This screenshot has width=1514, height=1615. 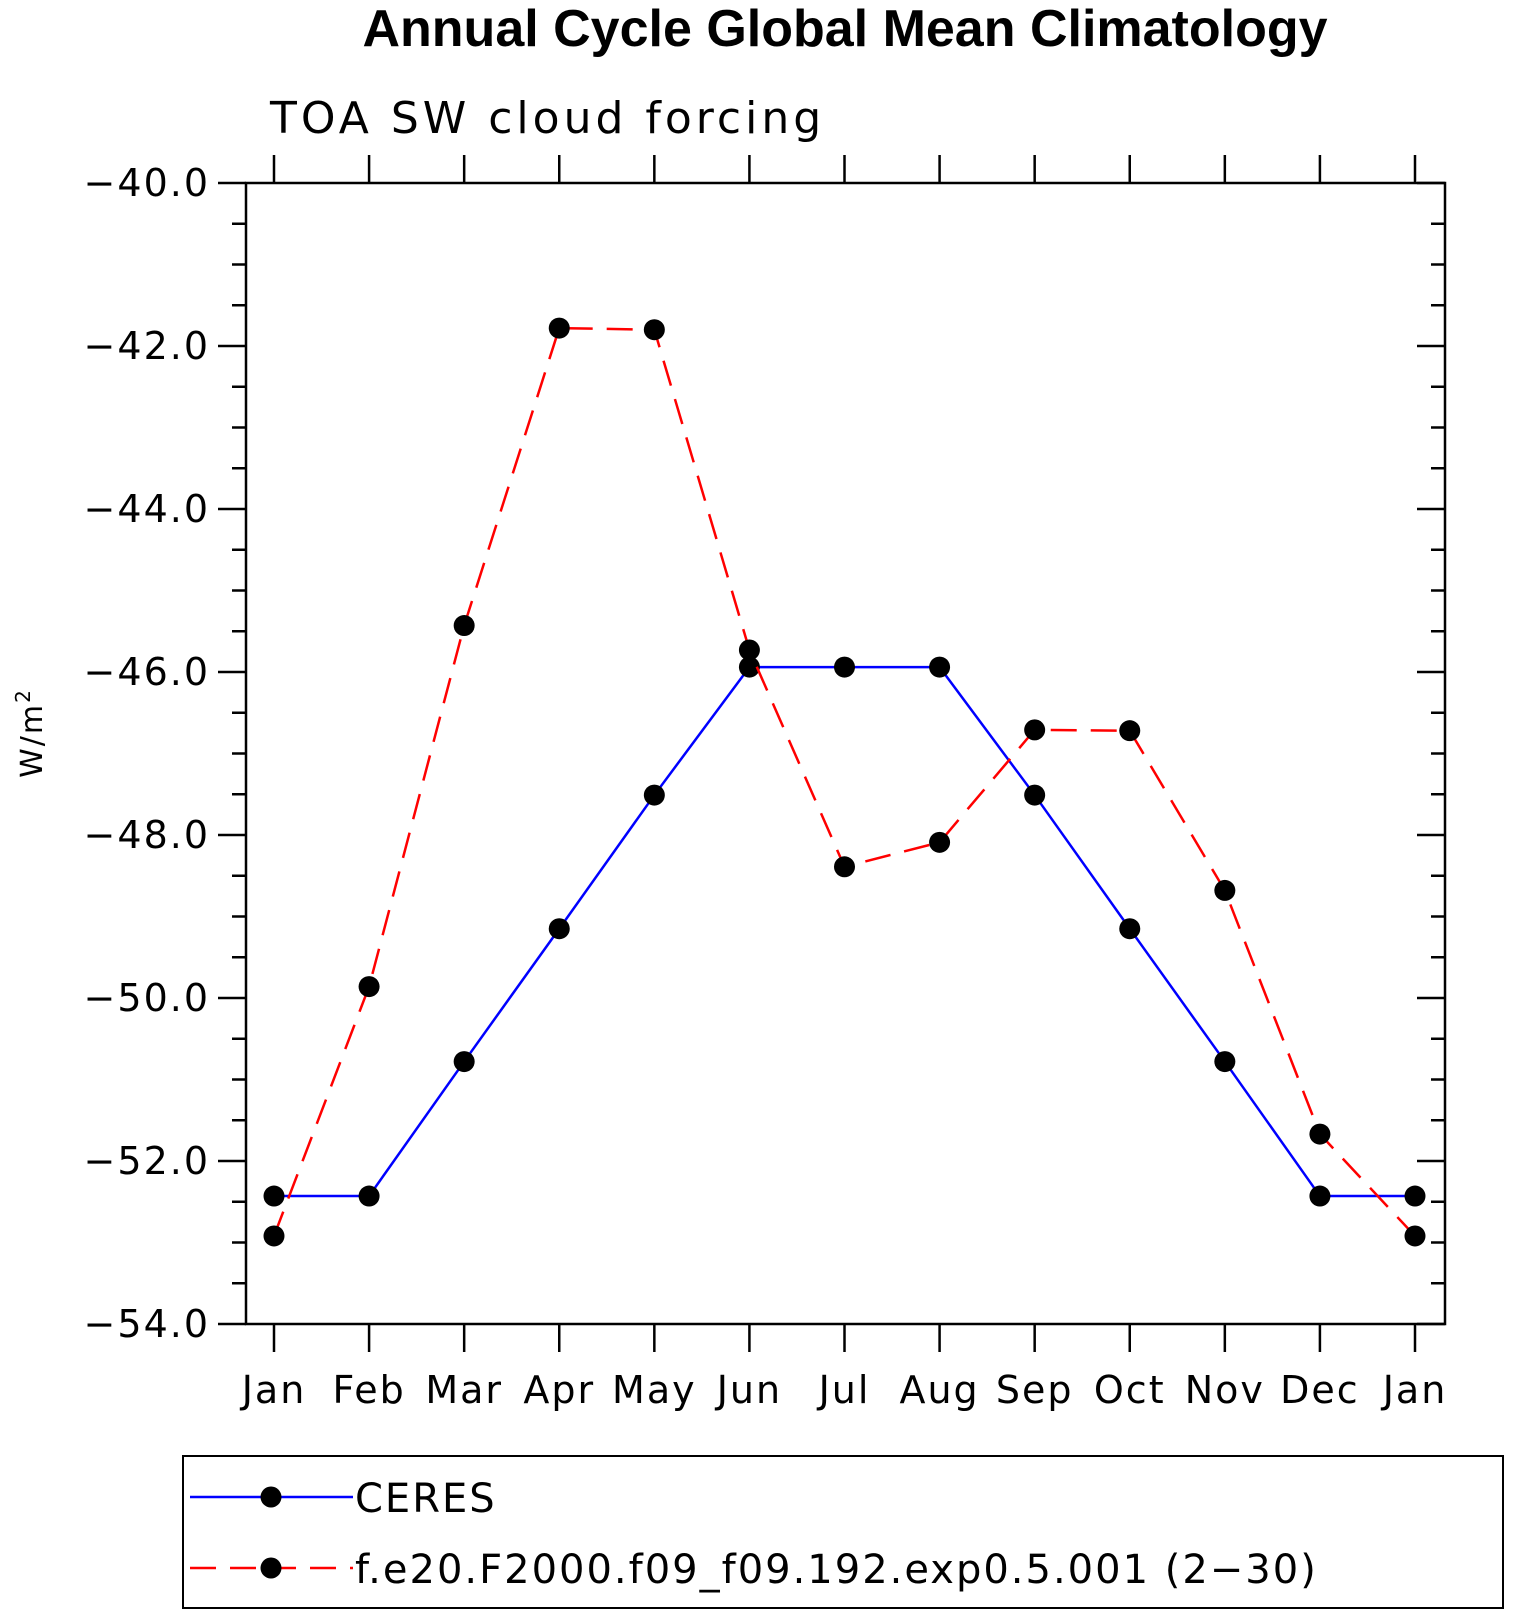 I want to click on y-axis-label: W/m2, so click(x=30, y=733).